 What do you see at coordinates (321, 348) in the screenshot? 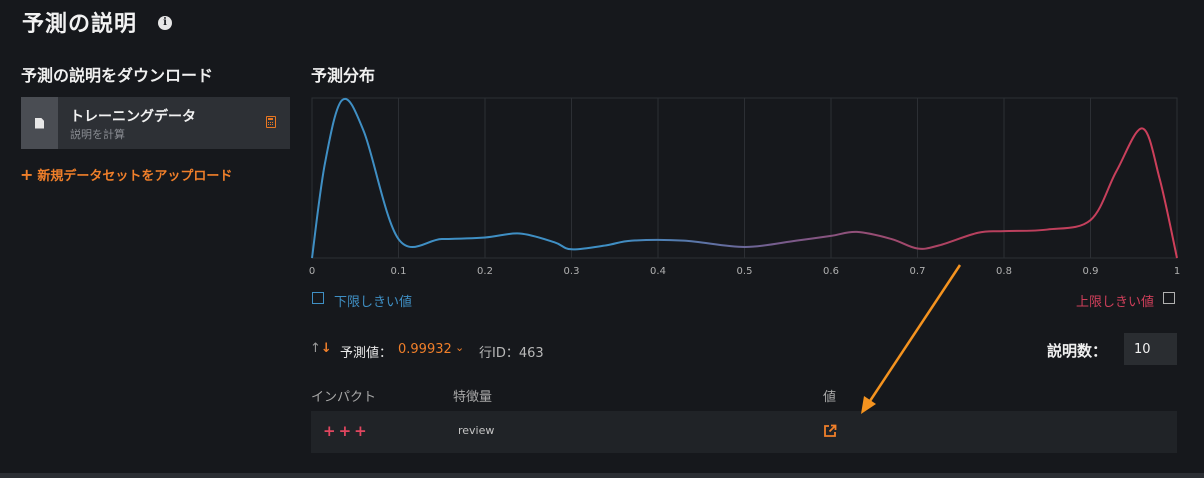
I see `sort-icon: ↑↓` at bounding box center [321, 348].